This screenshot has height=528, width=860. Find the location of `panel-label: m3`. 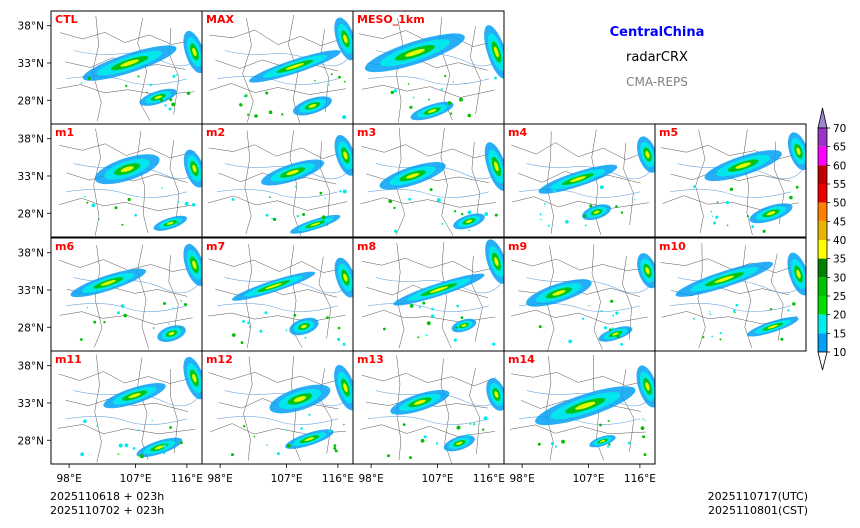

panel-label: m3 is located at coordinates (366, 132).